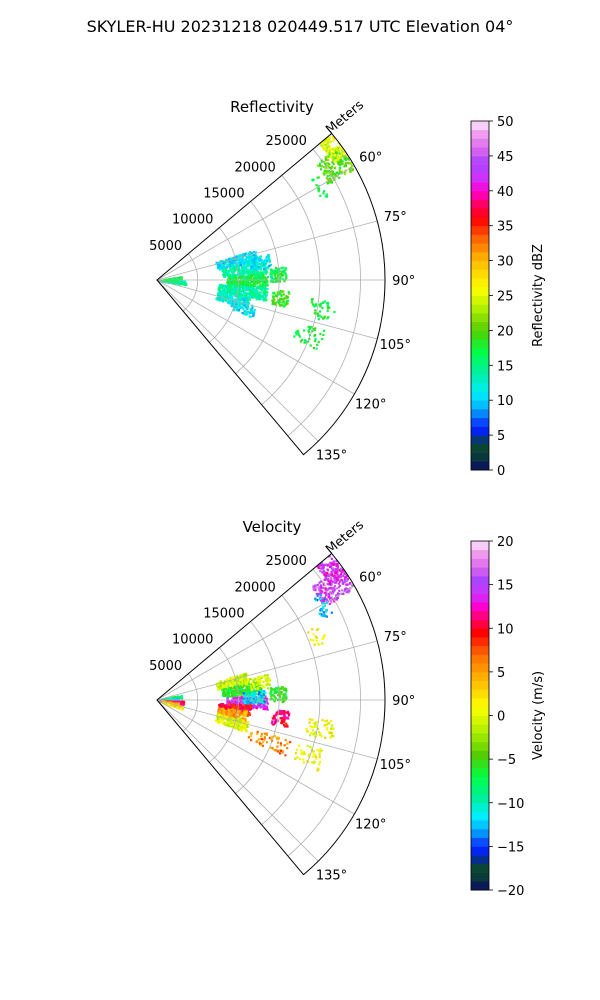 This screenshot has height=1000, width=600. I want to click on radial-tick-label: 15000, so click(223, 194).